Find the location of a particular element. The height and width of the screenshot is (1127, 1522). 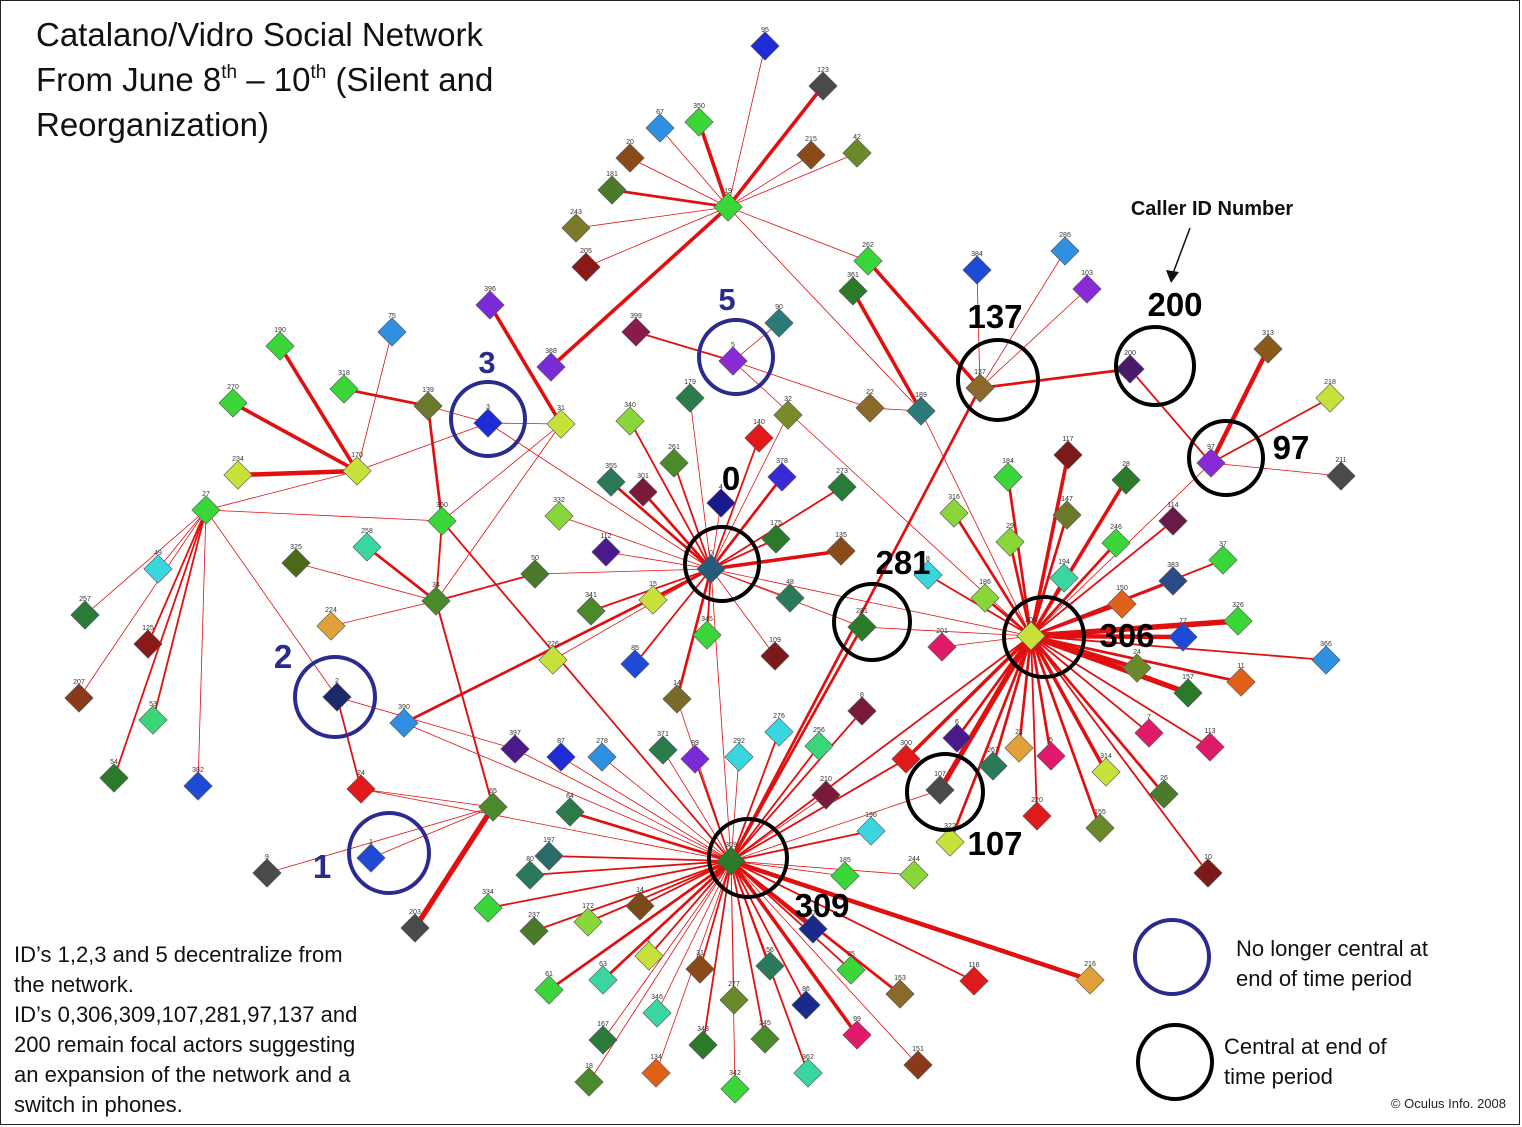

network-node: 89 is located at coordinates (695, 757).